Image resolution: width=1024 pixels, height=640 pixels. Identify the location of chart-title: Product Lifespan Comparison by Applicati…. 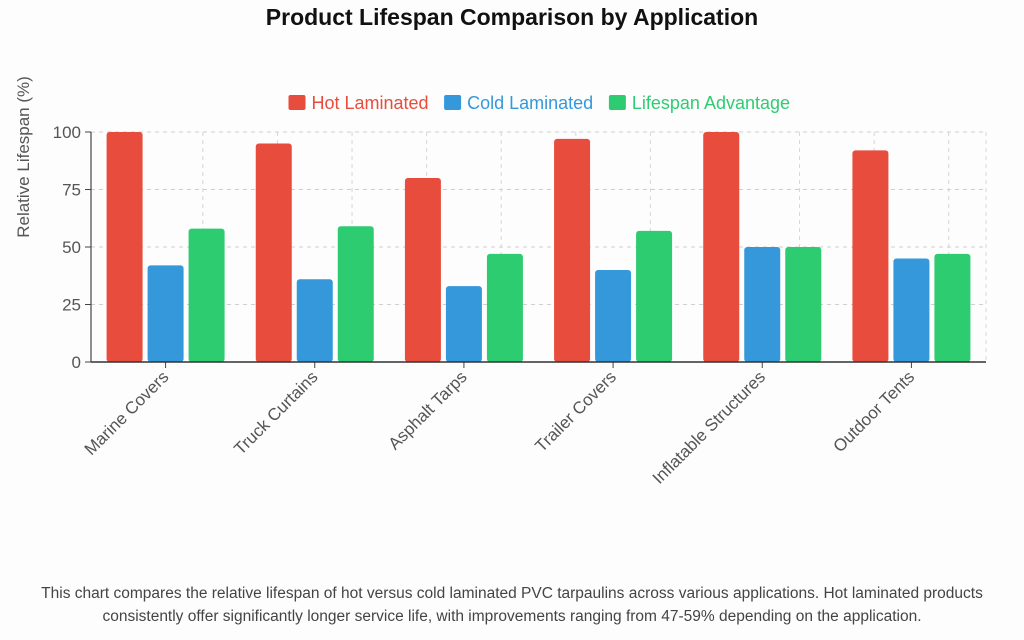
(512, 17).